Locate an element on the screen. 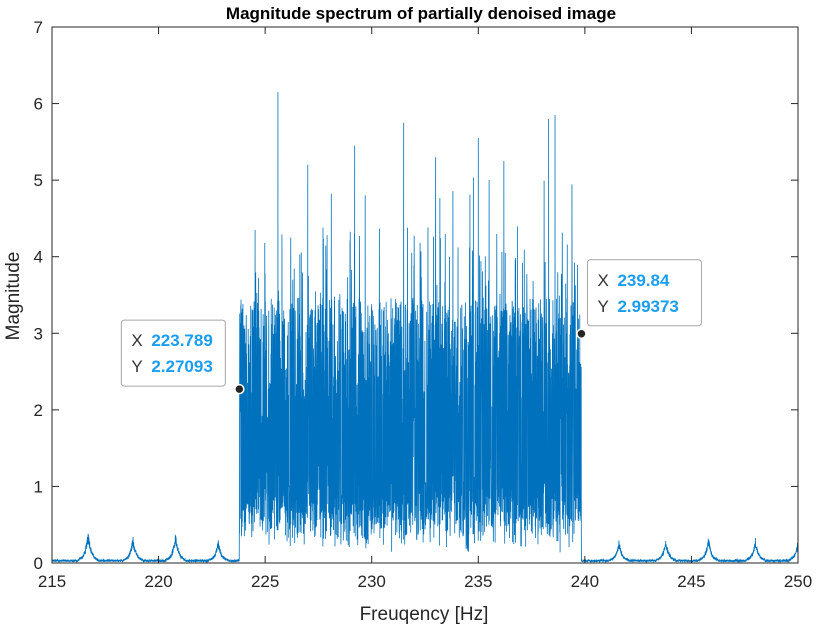 The height and width of the screenshot is (630, 817). x-tick-label: 235 is located at coordinates (478, 581).